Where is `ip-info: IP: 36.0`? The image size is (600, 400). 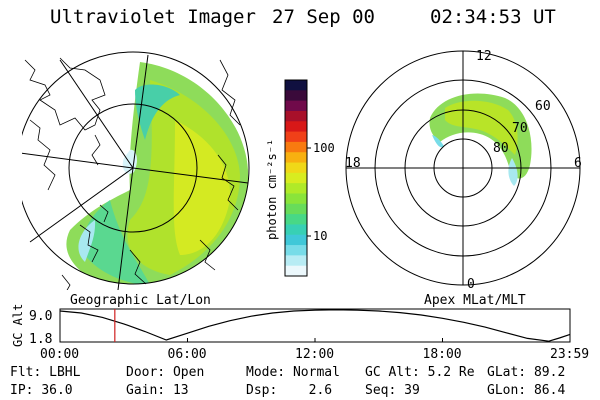 ip-info: IP: 36.0 is located at coordinates (41, 390).